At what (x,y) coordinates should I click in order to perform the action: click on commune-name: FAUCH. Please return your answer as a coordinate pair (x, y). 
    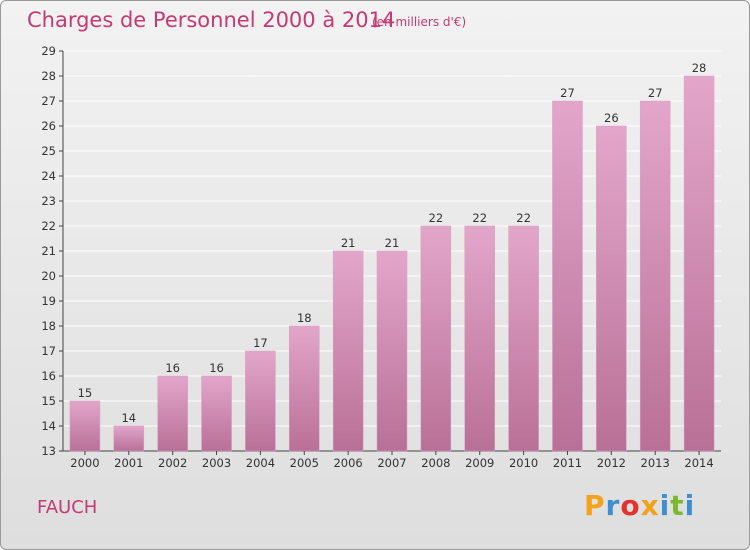
    Looking at the image, I should click on (67, 507).